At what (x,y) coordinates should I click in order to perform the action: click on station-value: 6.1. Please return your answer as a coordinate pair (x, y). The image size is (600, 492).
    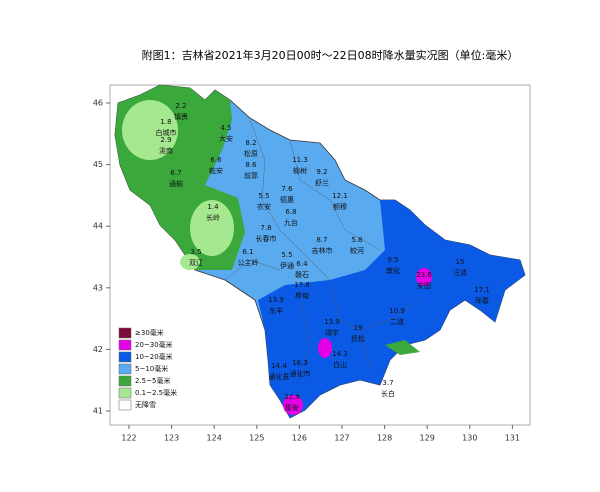
    Looking at the image, I should click on (247, 252).